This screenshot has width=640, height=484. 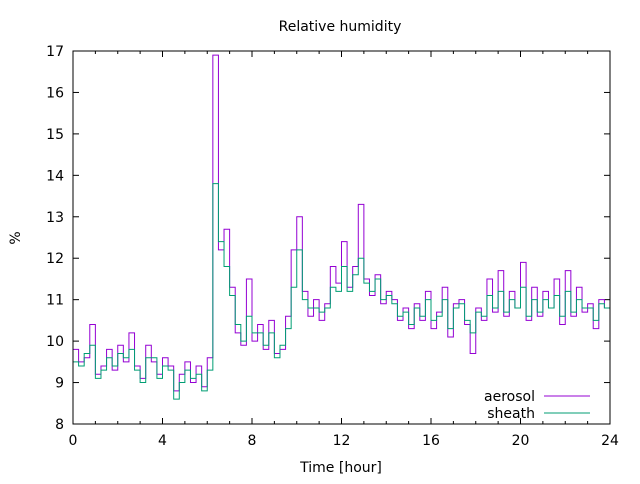 What do you see at coordinates (55, 135) in the screenshot?
I see `y-tick-label: 15` at bounding box center [55, 135].